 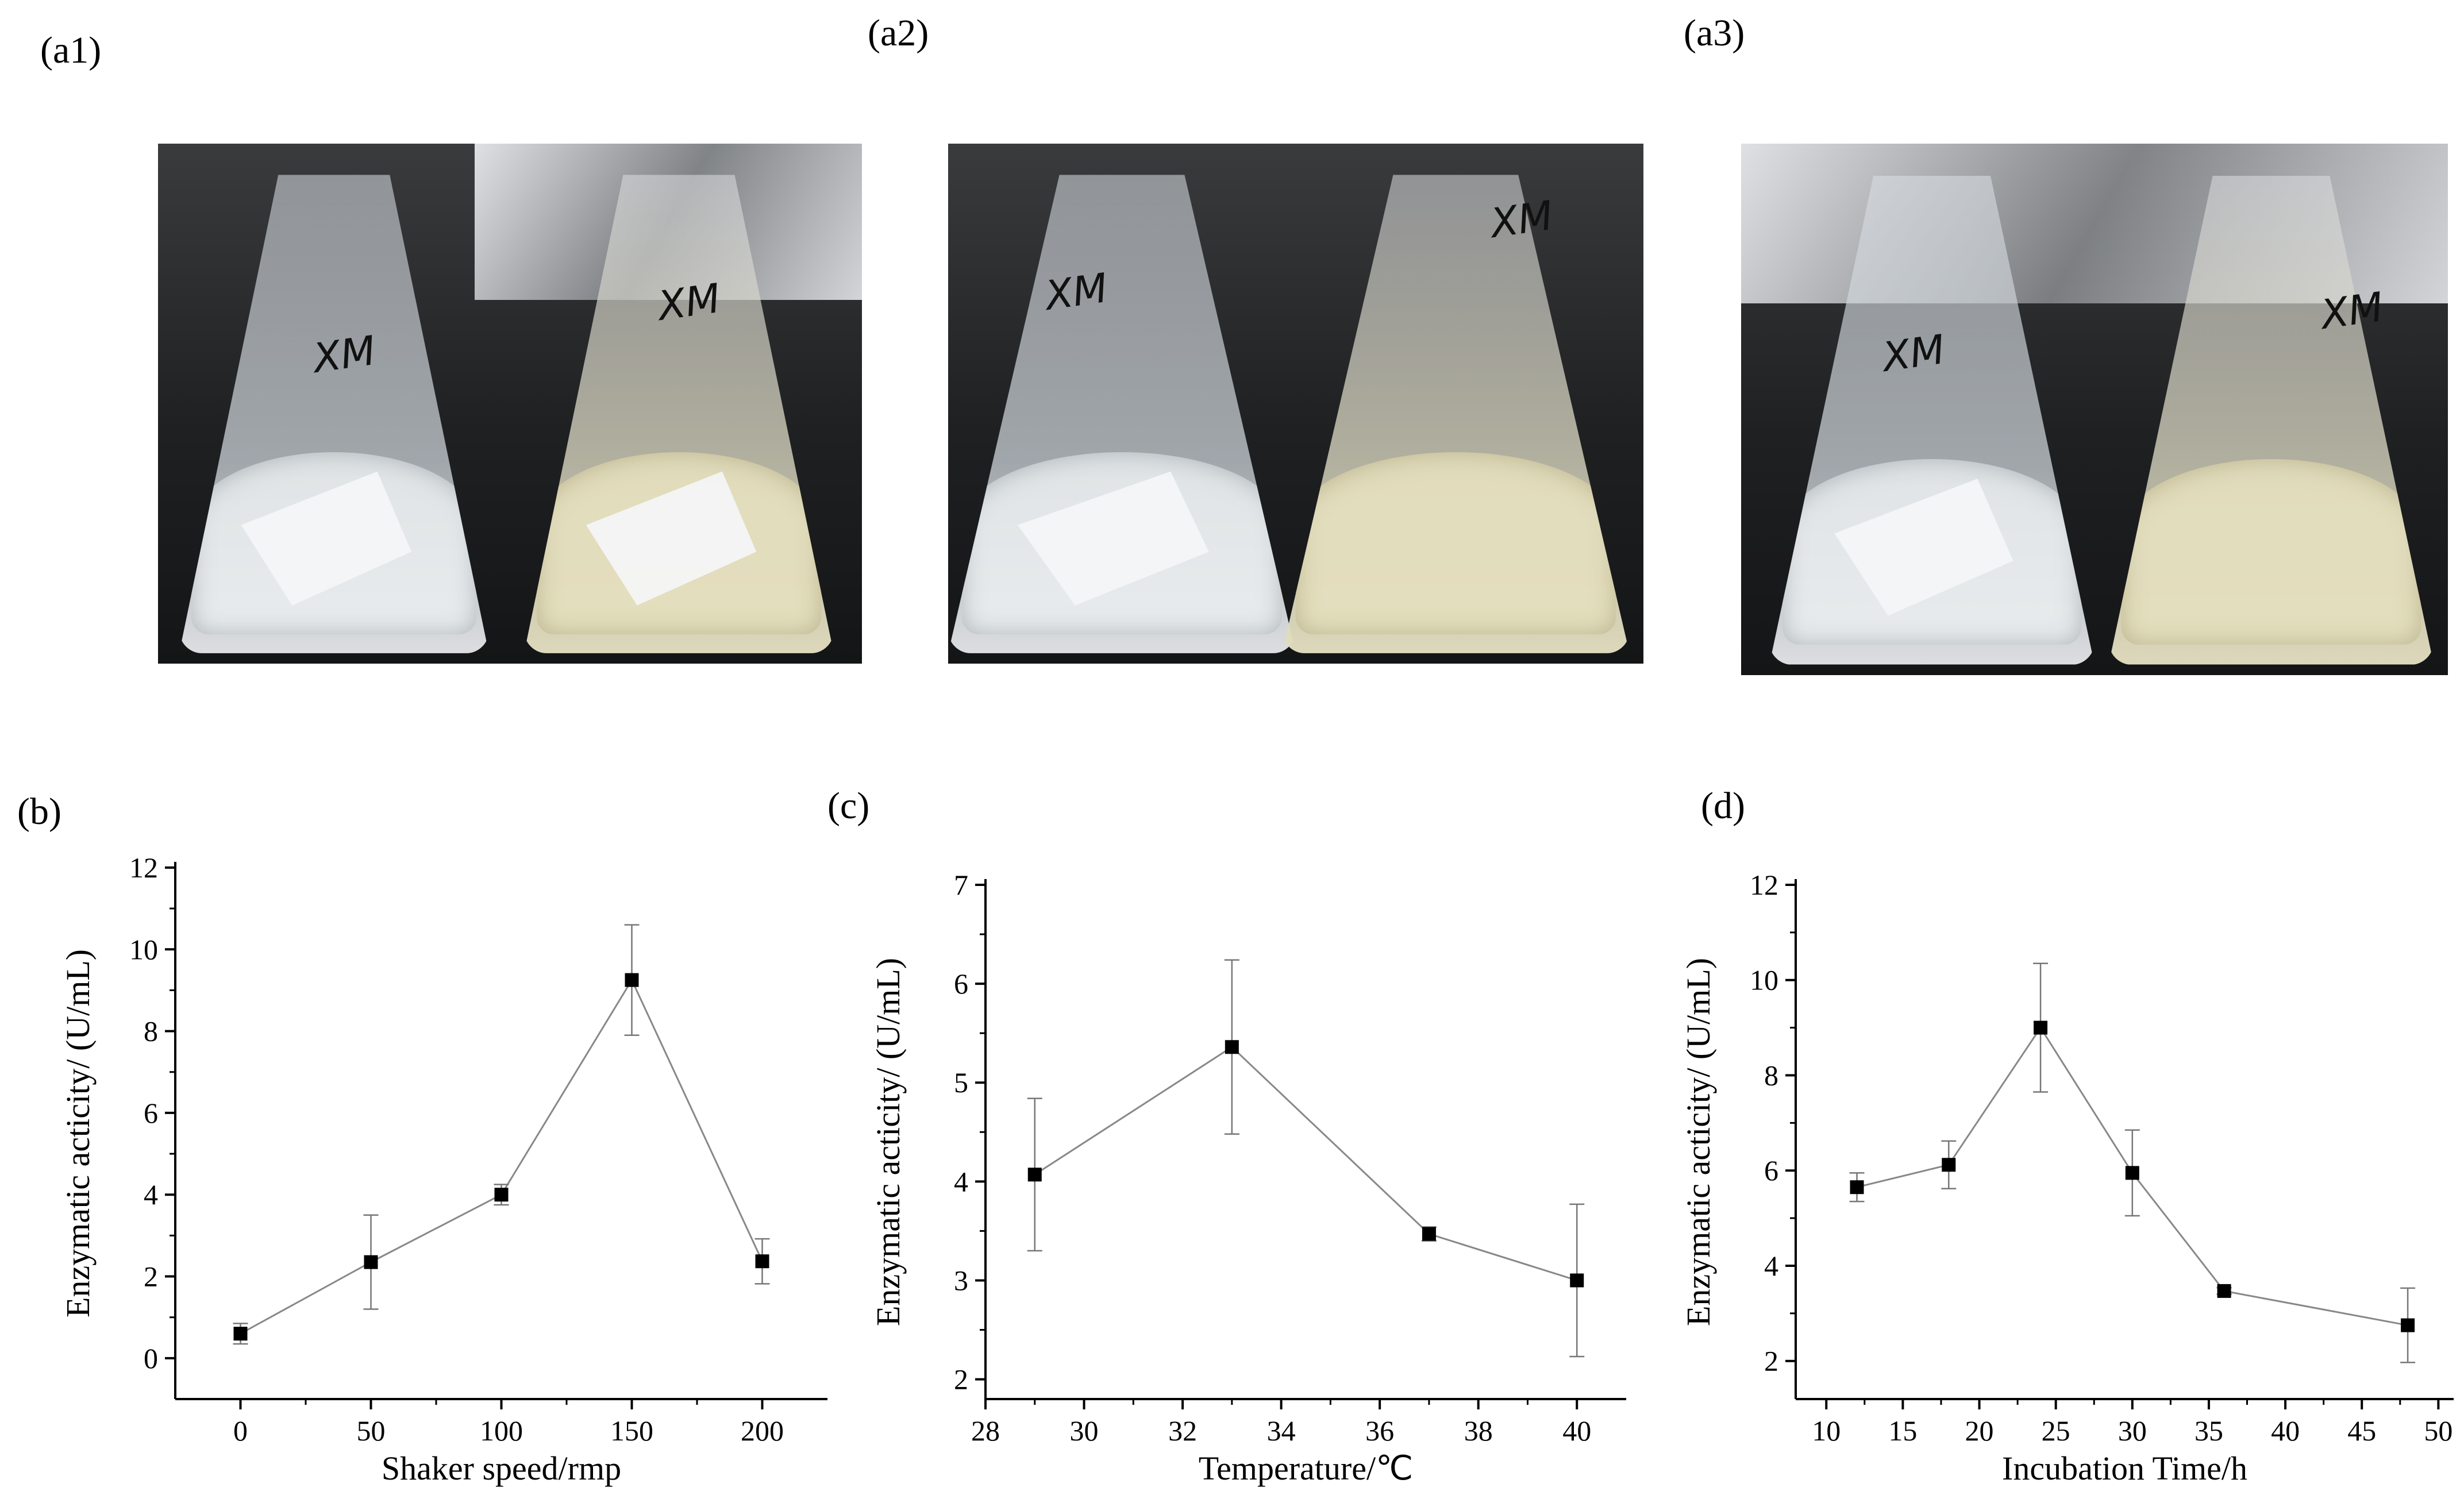 What do you see at coordinates (1379, 1431) in the screenshot?
I see `x-tick-label: 36` at bounding box center [1379, 1431].